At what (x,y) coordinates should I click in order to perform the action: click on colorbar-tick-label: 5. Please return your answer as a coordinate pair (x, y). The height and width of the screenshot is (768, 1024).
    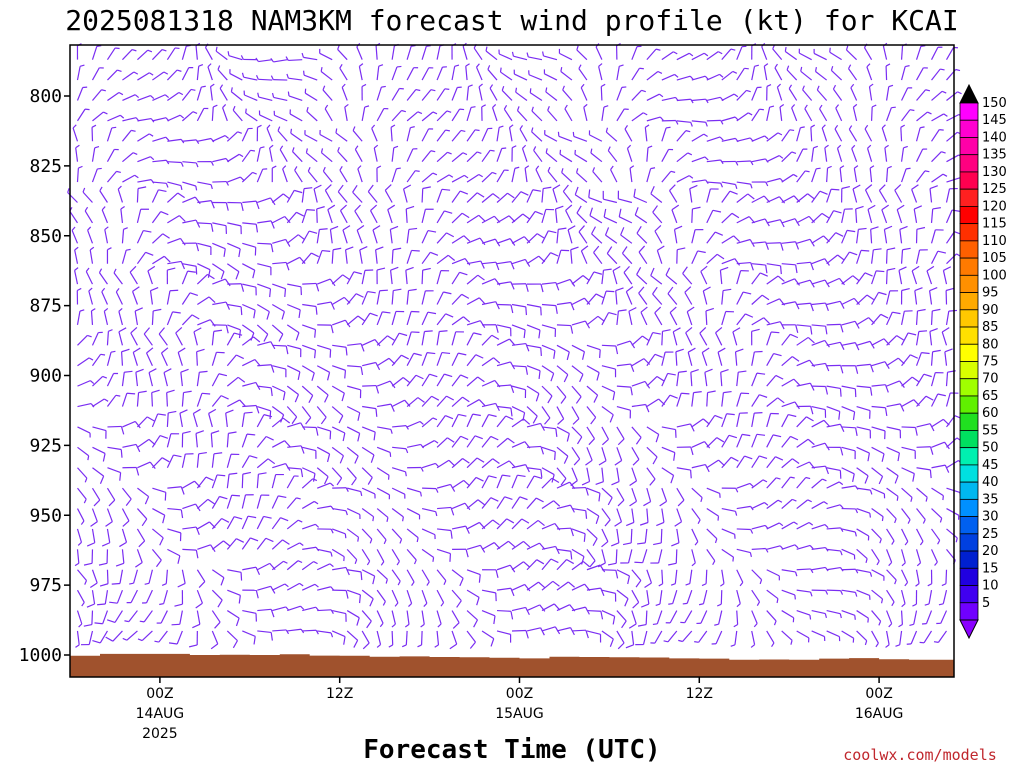
    Looking at the image, I should click on (986, 603).